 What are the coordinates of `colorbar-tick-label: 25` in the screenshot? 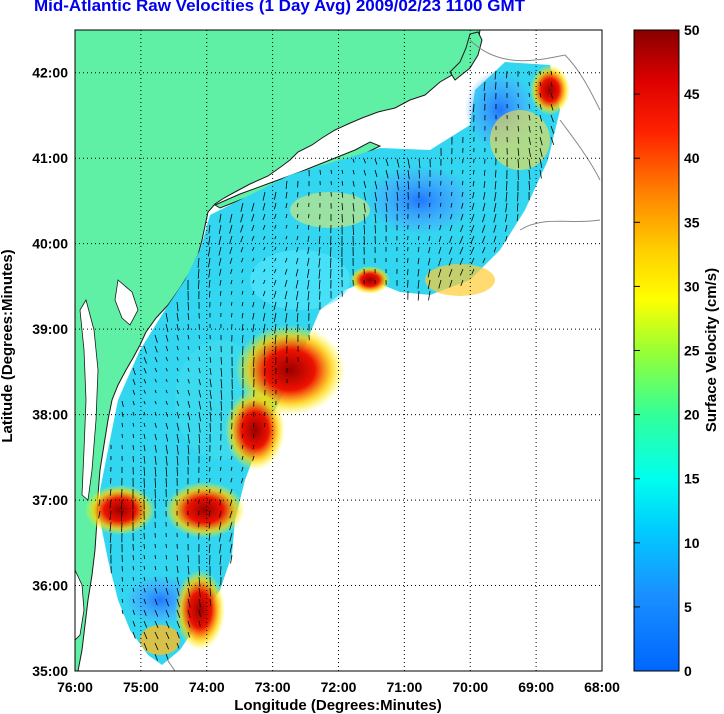 It's located at (692, 351).